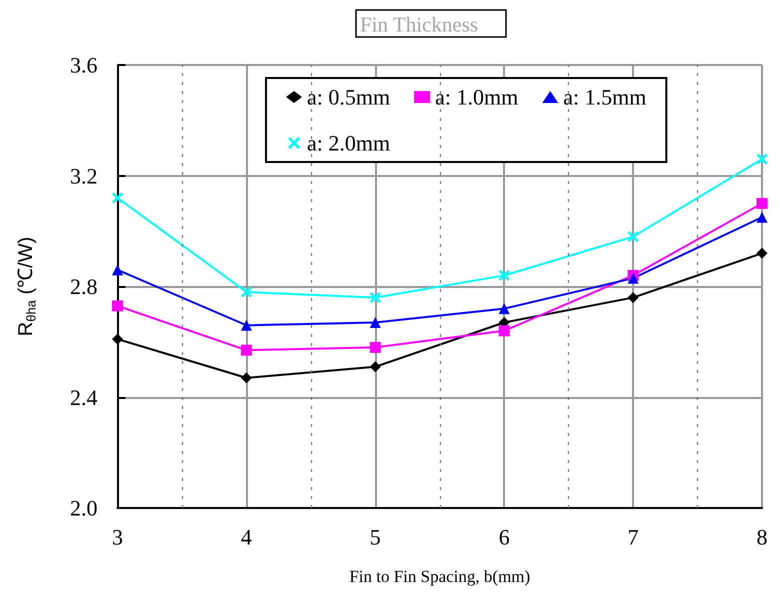 Image resolution: width=780 pixels, height=598 pixels. Describe the element at coordinates (84, 175) in the screenshot. I see `y-tick-label: 3.2` at that location.